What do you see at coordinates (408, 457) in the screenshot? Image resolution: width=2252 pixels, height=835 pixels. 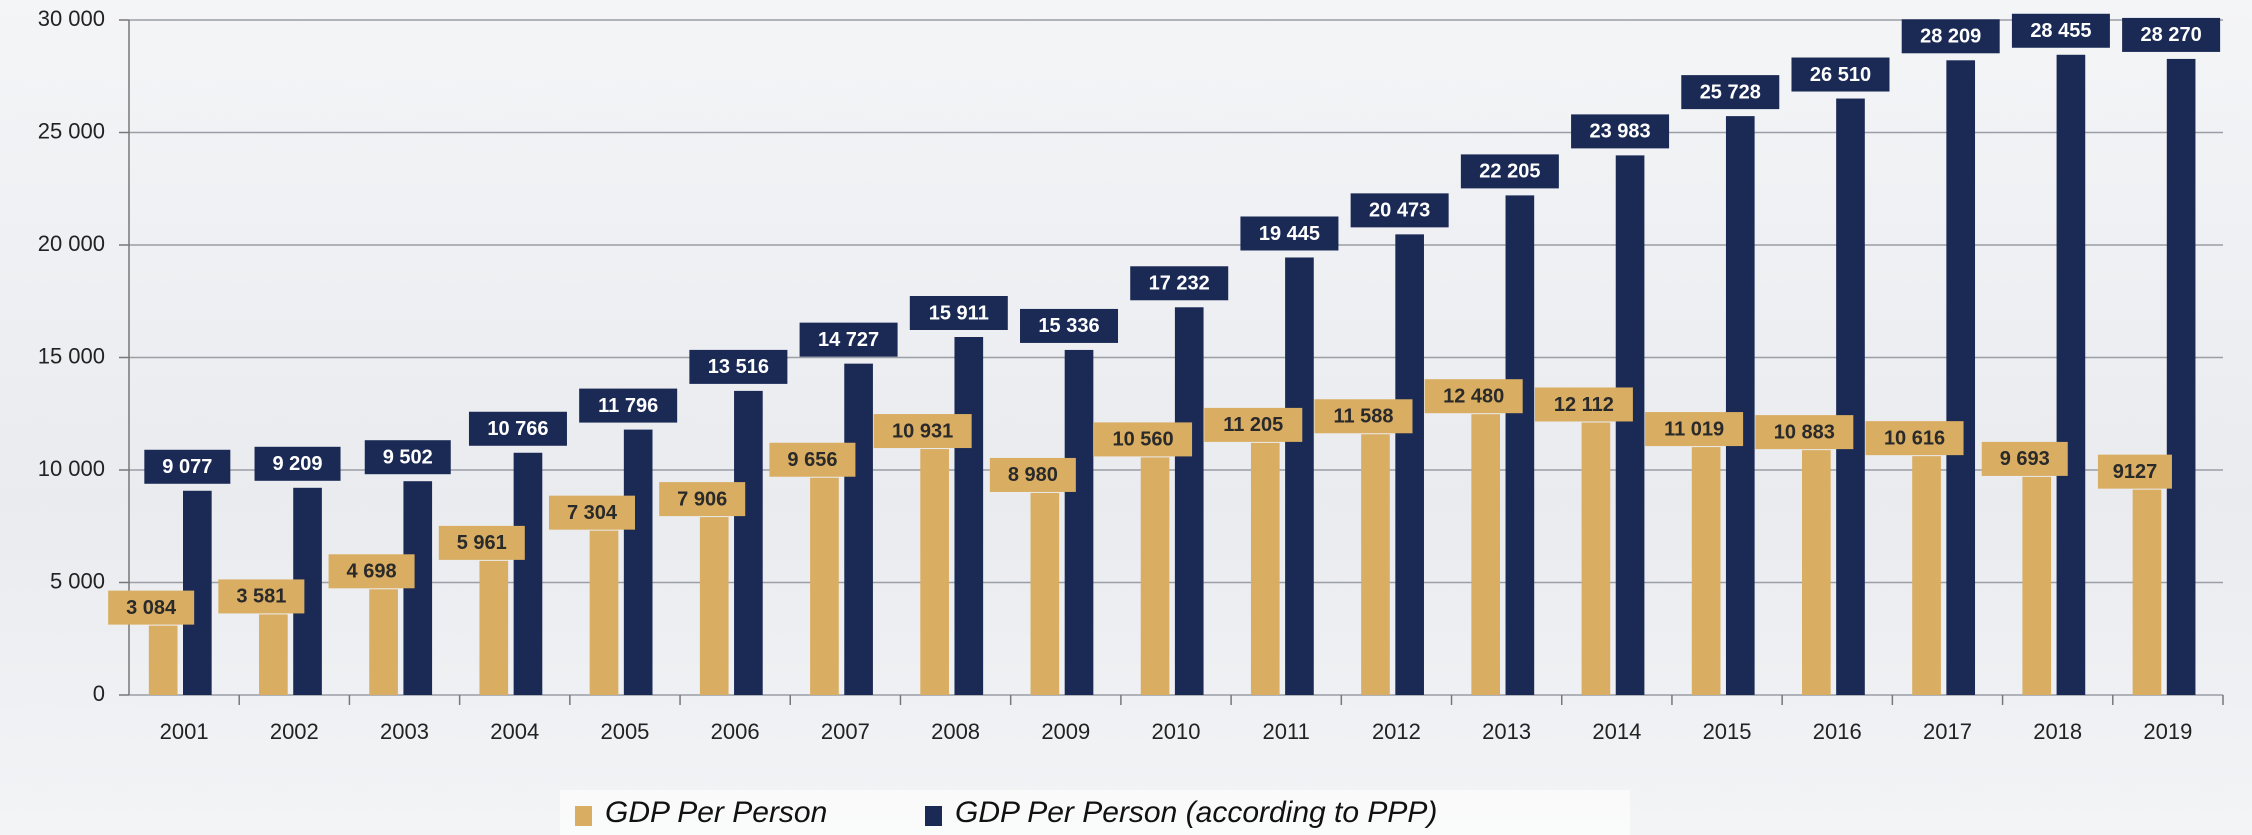 I see `value-label-text: 9 502` at bounding box center [408, 457].